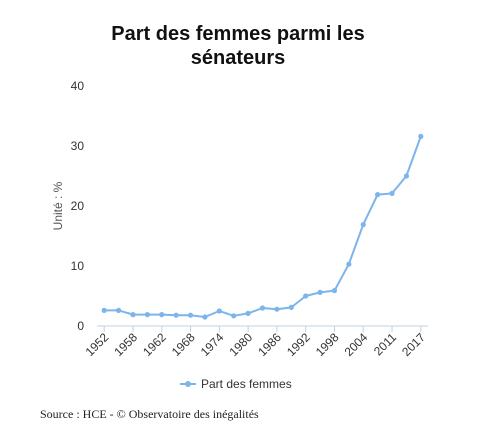 Image resolution: width=481 pixels, height=436 pixels. I want to click on x-tick-label: 1962, so click(154, 344).